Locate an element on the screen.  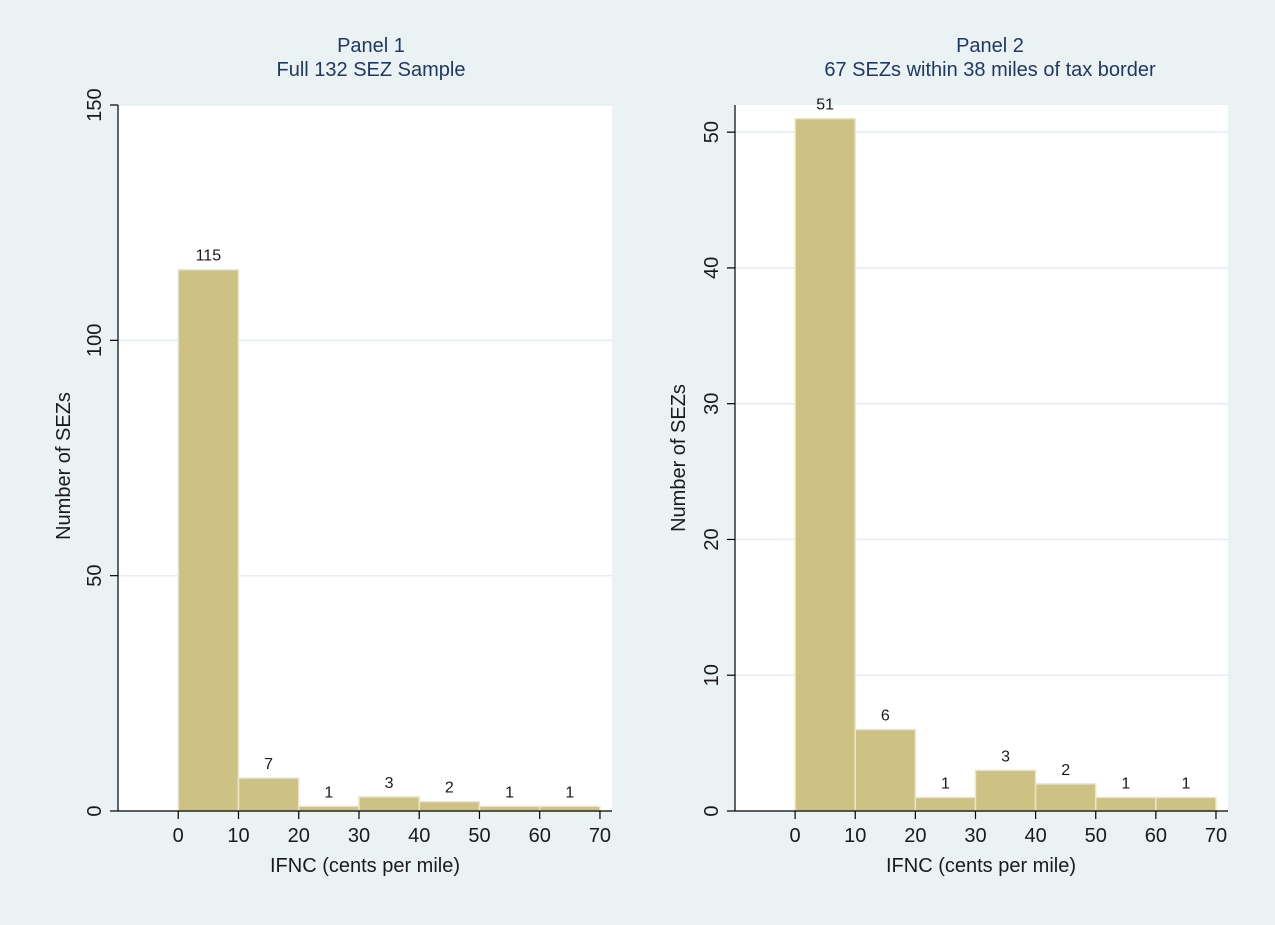
bar-value-label: 6 is located at coordinates (885, 716).